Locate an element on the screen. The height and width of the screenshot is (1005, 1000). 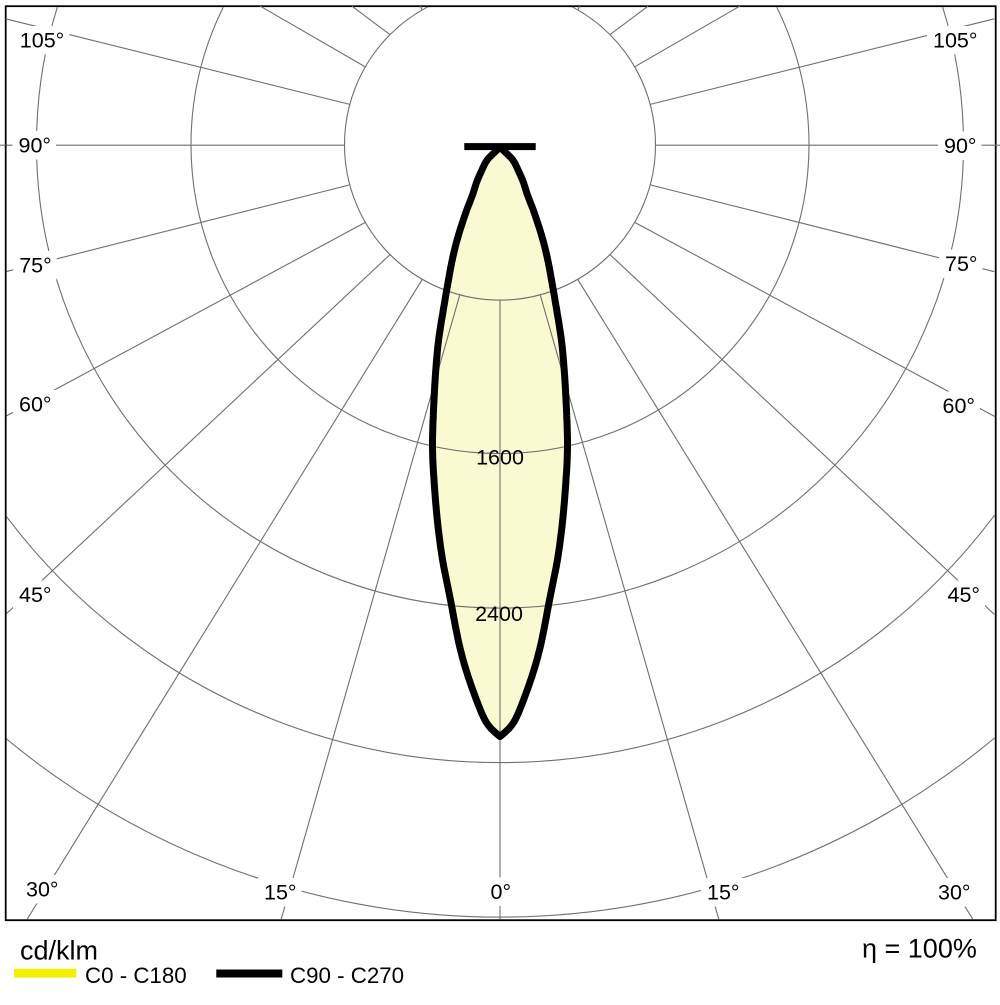
svg-text: 2400 is located at coordinates (499, 614).